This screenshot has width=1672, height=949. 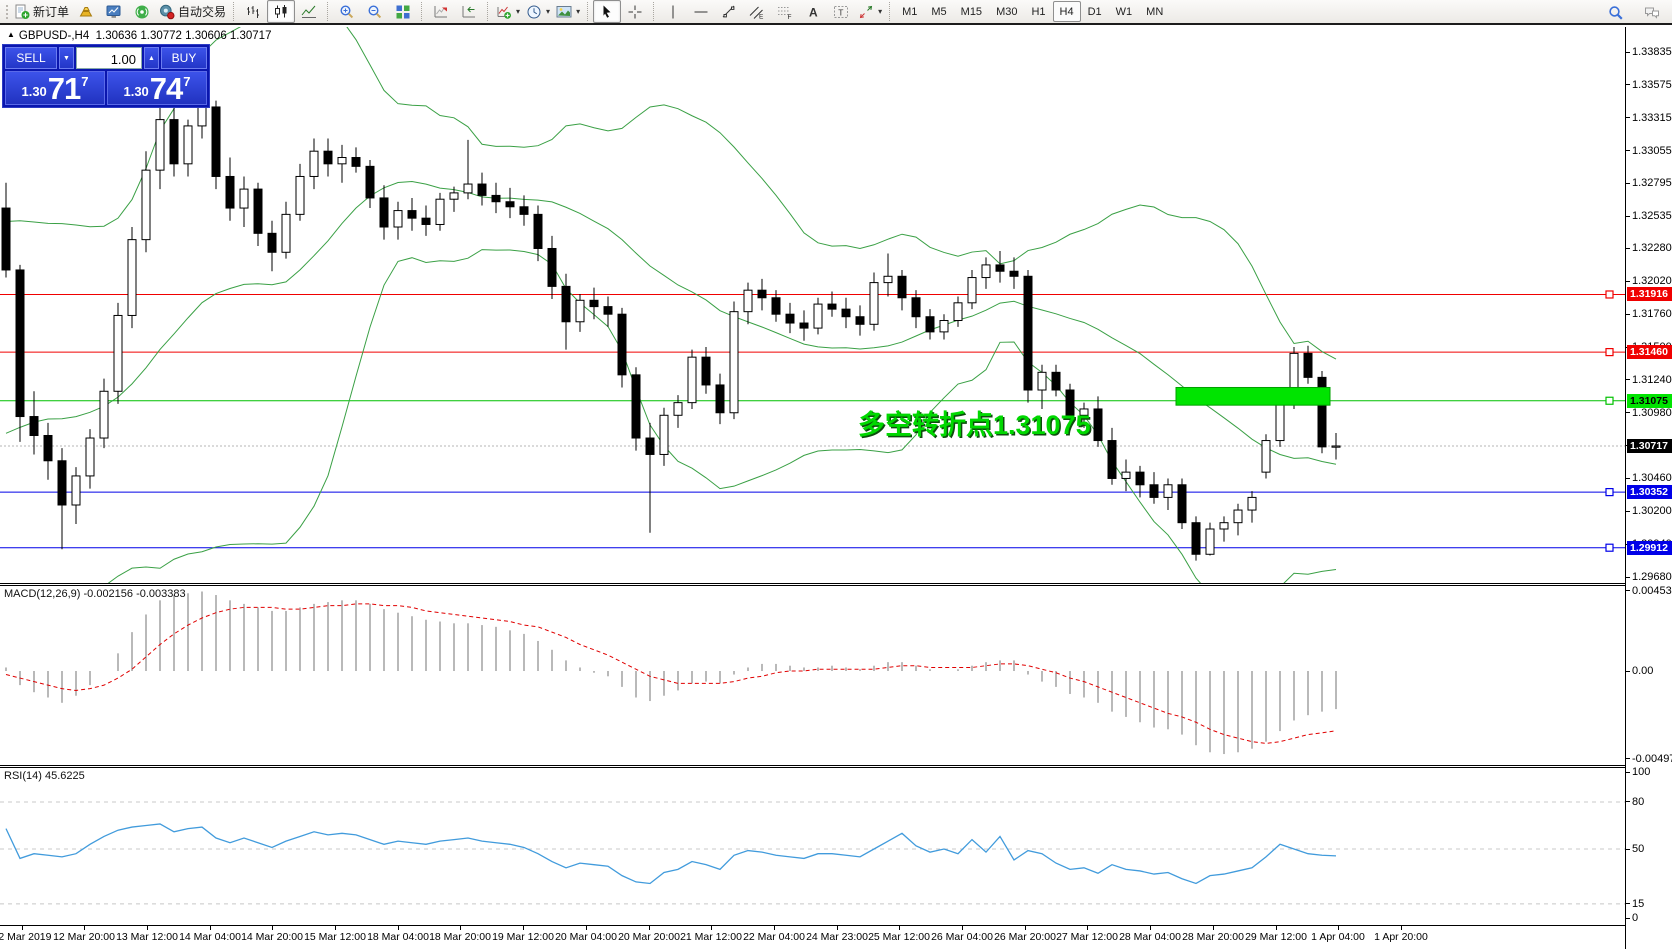 What do you see at coordinates (701, 11) in the screenshot?
I see `horizontal-line-button` at bounding box center [701, 11].